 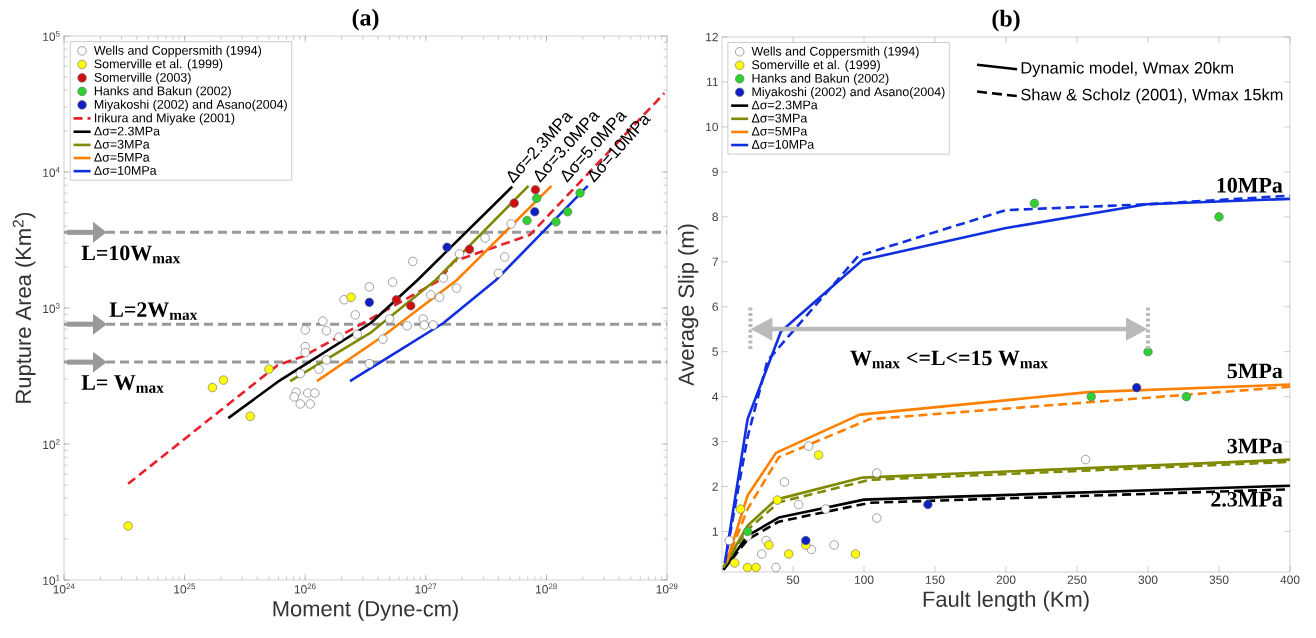 What do you see at coordinates (51, 443) in the screenshot?
I see `y-tick-label: 10$^{2}$` at bounding box center [51, 443].